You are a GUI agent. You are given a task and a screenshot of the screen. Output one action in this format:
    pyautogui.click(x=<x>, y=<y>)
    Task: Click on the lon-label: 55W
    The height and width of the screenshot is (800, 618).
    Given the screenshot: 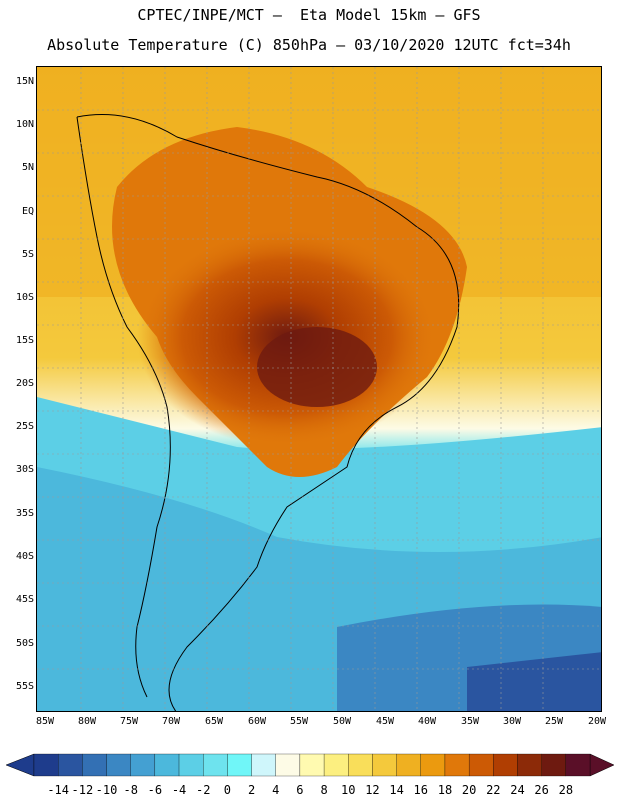 What is the action you would take?
    pyautogui.click(x=299, y=721)
    